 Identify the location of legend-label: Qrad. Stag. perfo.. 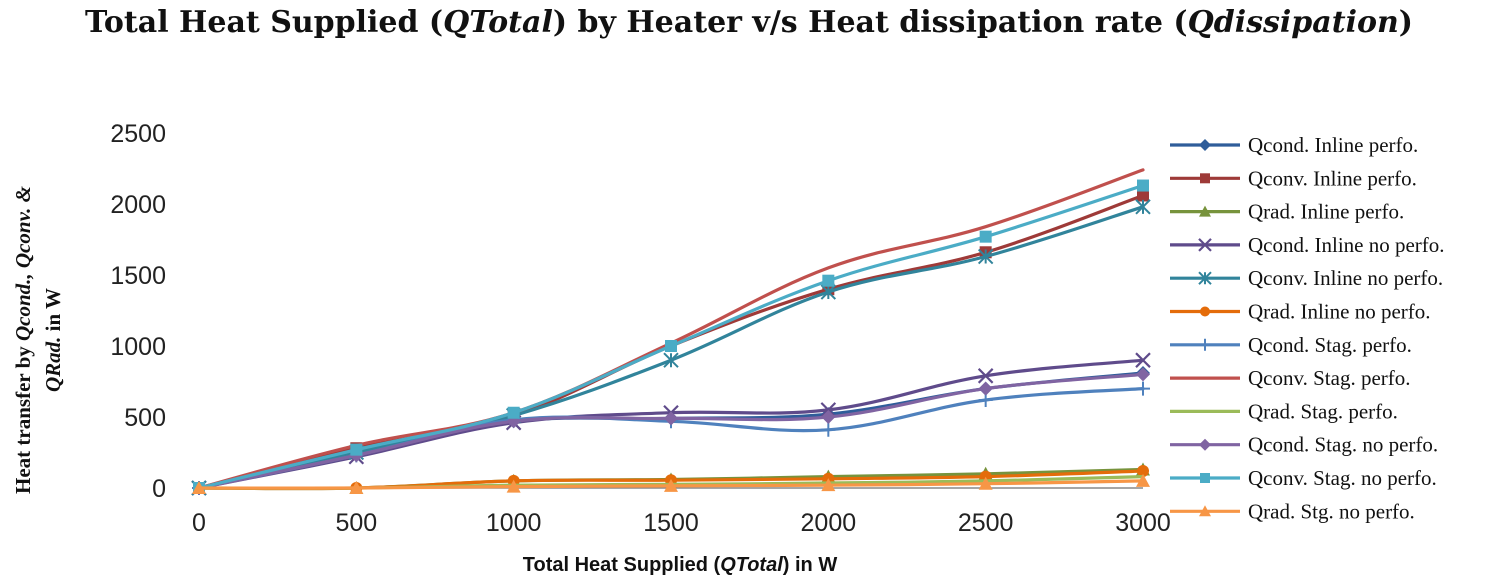
(1323, 411).